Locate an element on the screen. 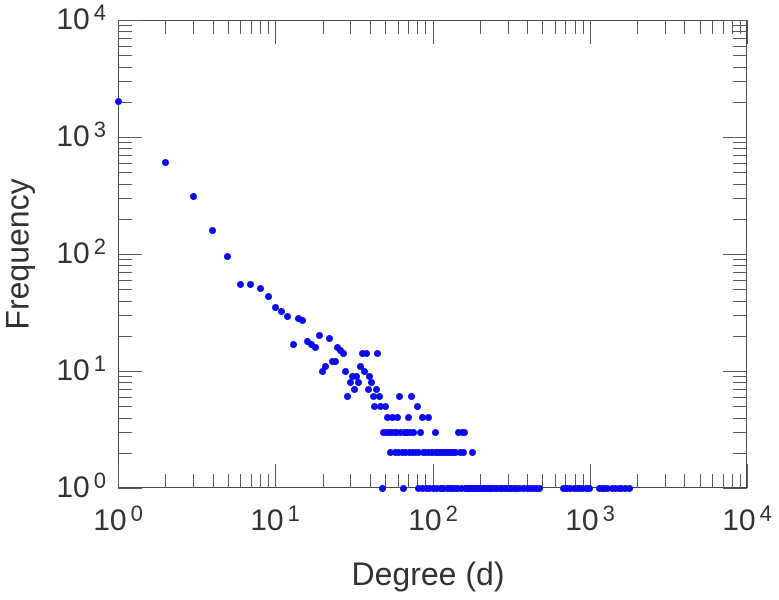 The image size is (779, 600). x-tick-label: 10 1 is located at coordinates (275, 519).